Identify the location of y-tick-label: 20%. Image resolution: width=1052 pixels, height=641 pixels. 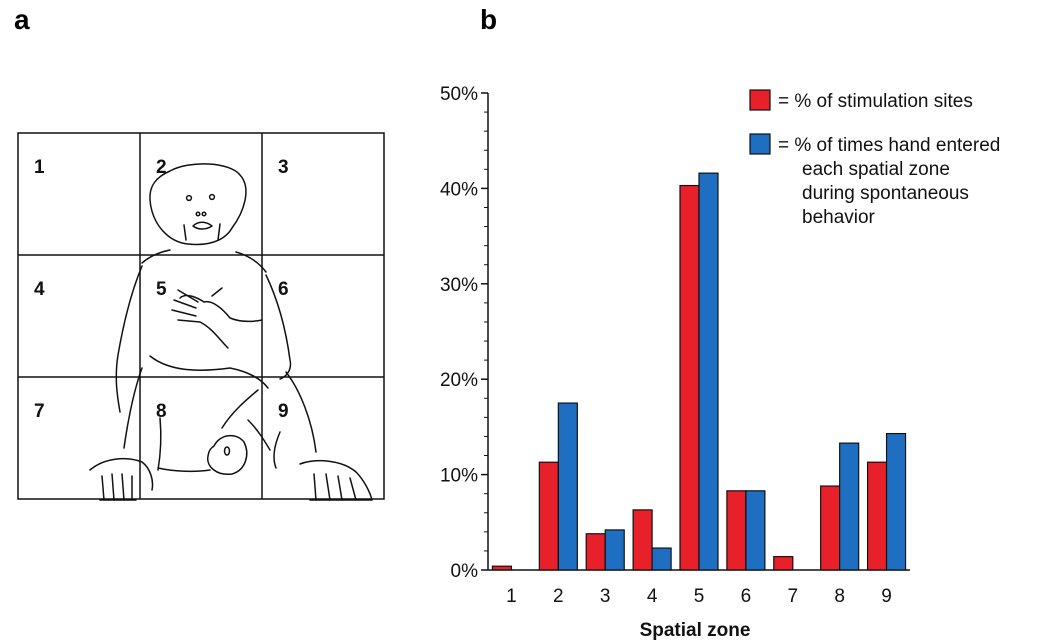
(459, 380).